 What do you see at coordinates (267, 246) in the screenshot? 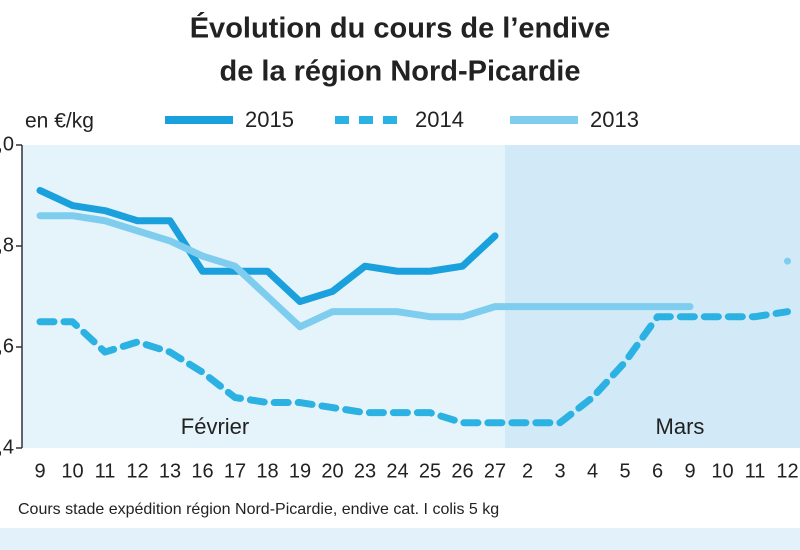
I see `series-line` at bounding box center [267, 246].